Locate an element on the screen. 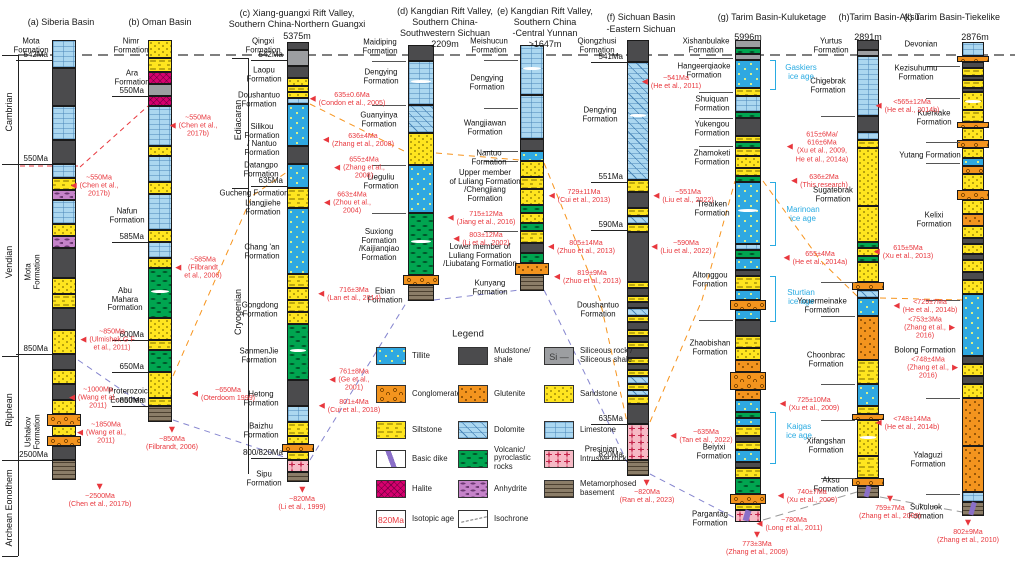  era-axis-boundary is located at coordinates (10, 165).